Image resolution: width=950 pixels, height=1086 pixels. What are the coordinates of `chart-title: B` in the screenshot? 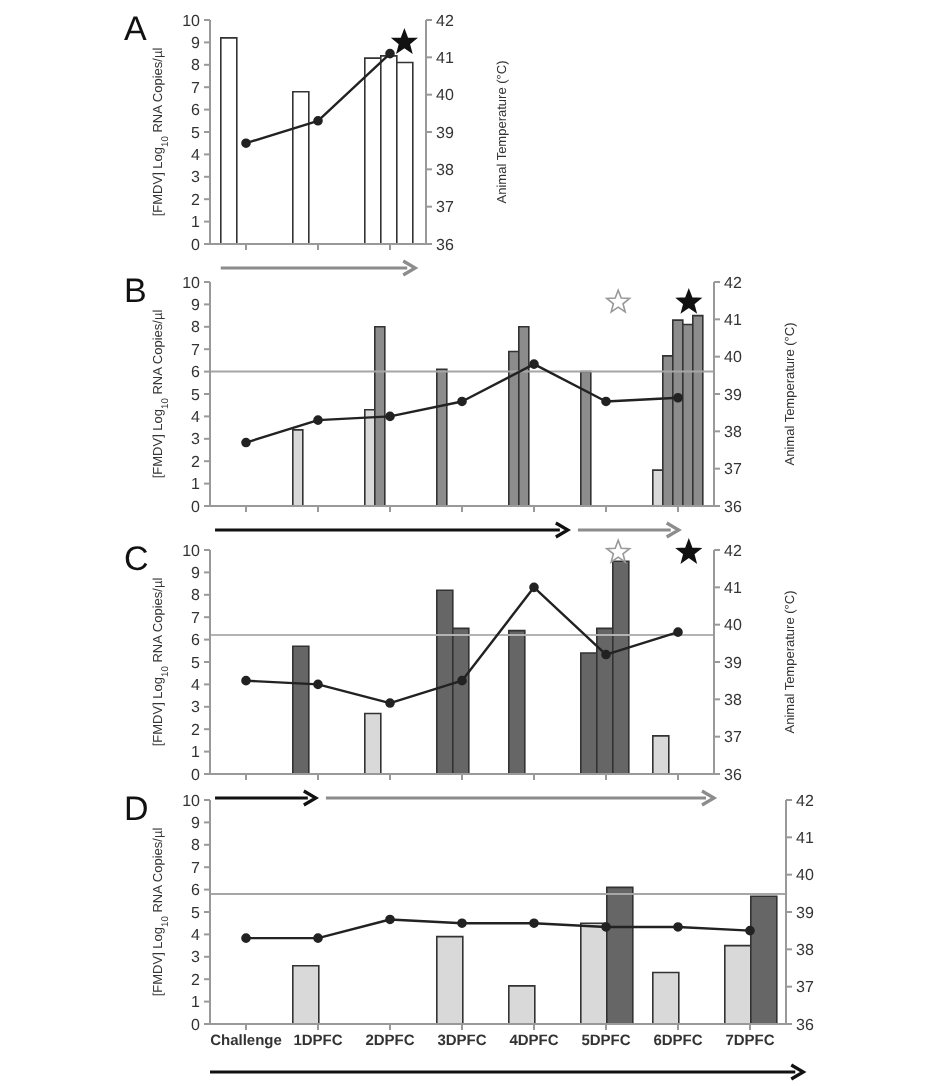 It's located at (135, 291).